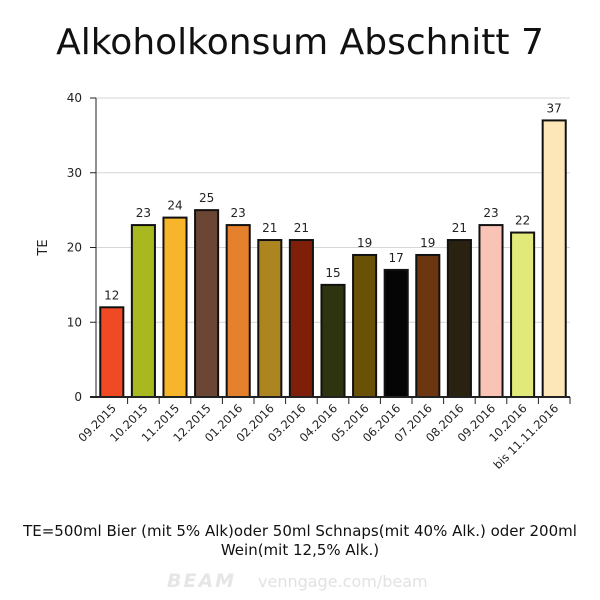 Image resolution: width=600 pixels, height=600 pixels. I want to click on data-label: 24, so click(174, 206).